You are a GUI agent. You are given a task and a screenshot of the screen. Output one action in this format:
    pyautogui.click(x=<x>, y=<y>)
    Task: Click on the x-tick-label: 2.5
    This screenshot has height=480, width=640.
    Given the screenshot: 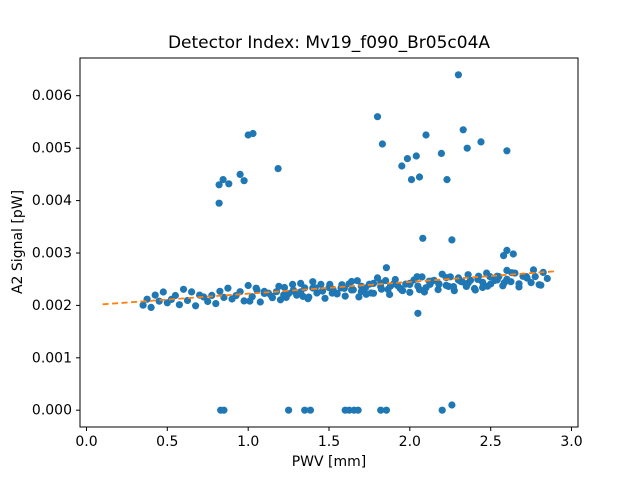 What is the action you would take?
    pyautogui.click(x=491, y=442)
    